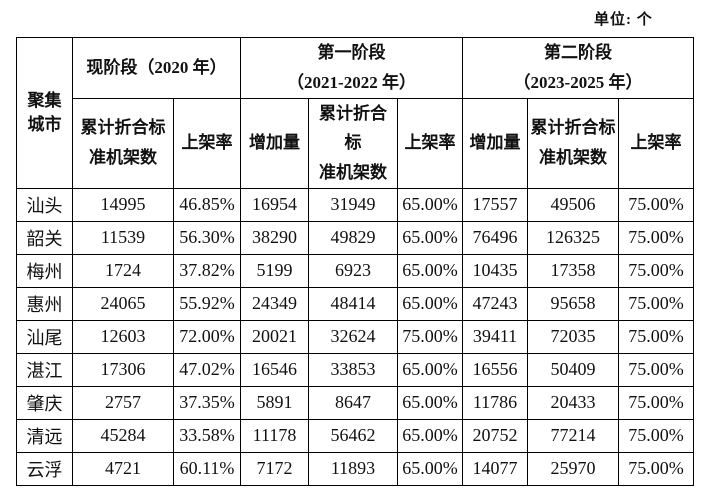  What do you see at coordinates (44, 124) in the screenshot?
I see `header-cluster-city-line2: 城市` at bounding box center [44, 124].